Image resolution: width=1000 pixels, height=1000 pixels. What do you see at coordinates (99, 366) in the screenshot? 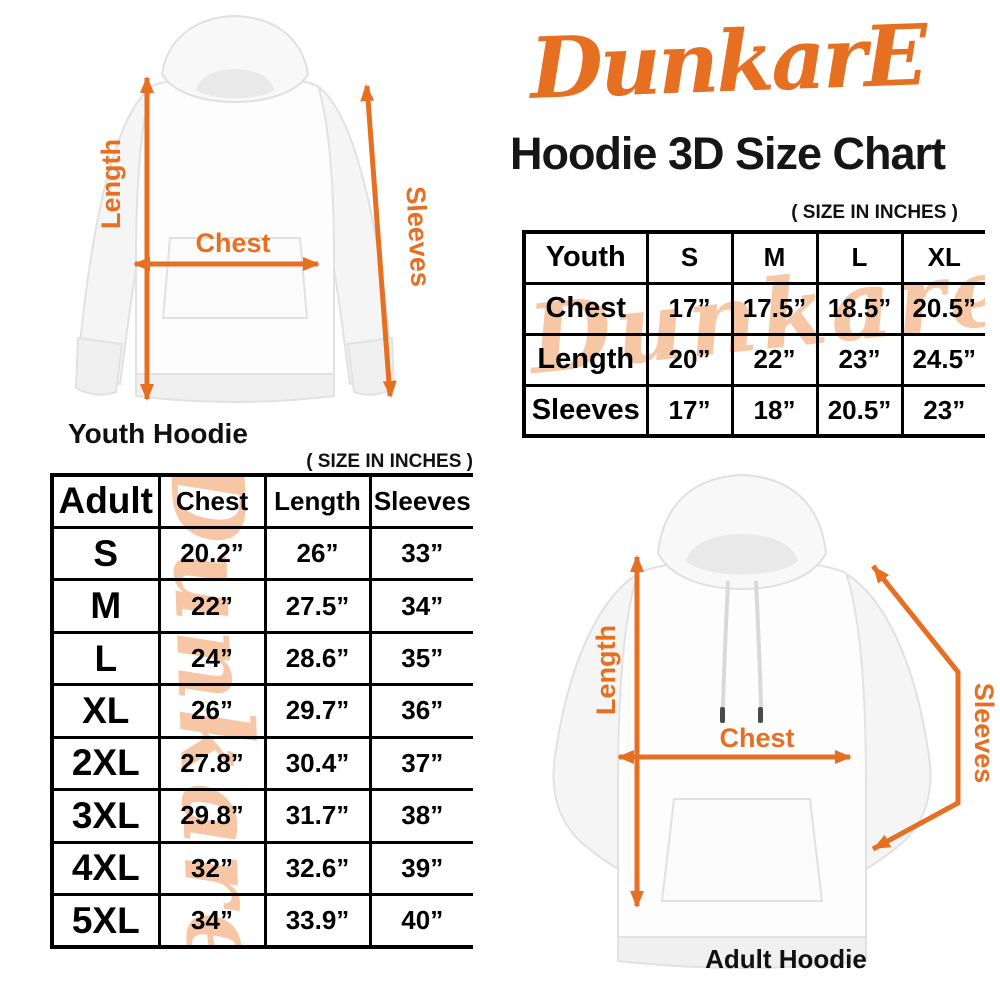
I see `left-cuff` at bounding box center [99, 366].